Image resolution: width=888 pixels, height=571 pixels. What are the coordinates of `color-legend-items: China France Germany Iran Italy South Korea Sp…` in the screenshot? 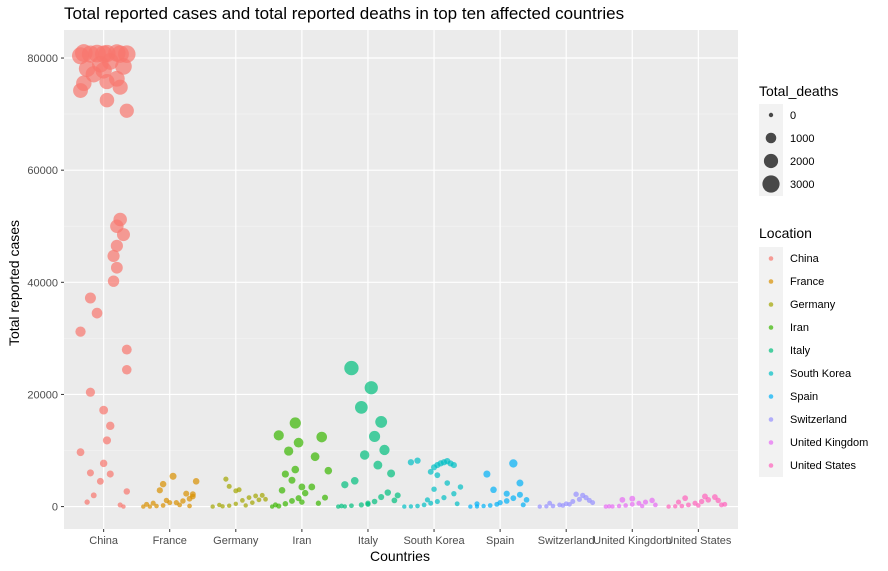 It's located at (813, 362).